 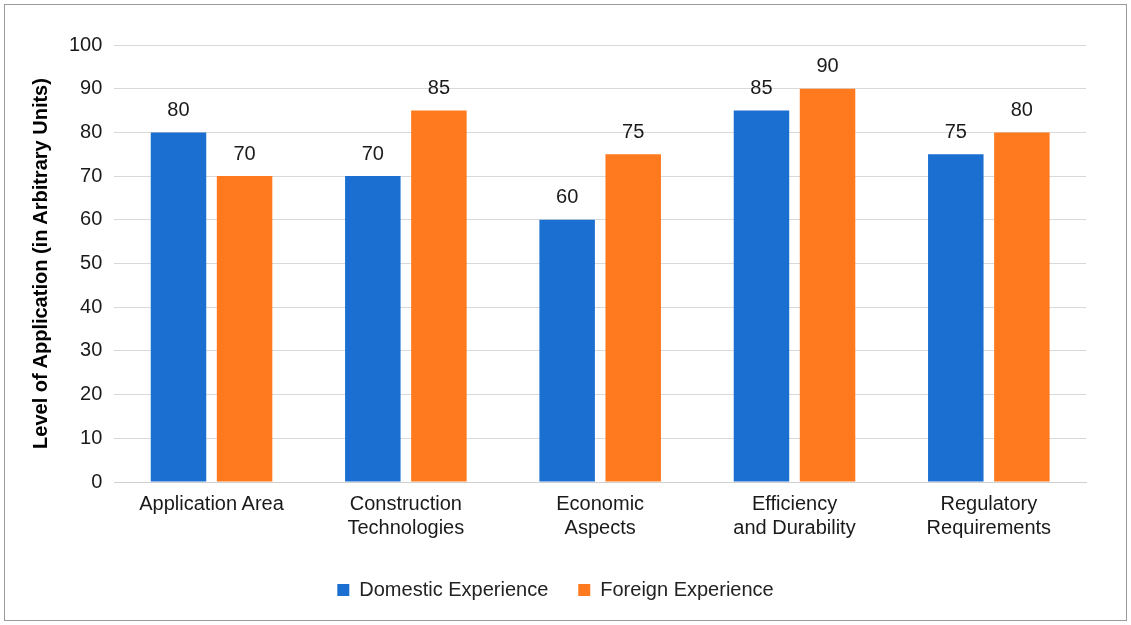 What do you see at coordinates (454, 588) in the screenshot?
I see `legend-label: Domestic Experience` at bounding box center [454, 588].